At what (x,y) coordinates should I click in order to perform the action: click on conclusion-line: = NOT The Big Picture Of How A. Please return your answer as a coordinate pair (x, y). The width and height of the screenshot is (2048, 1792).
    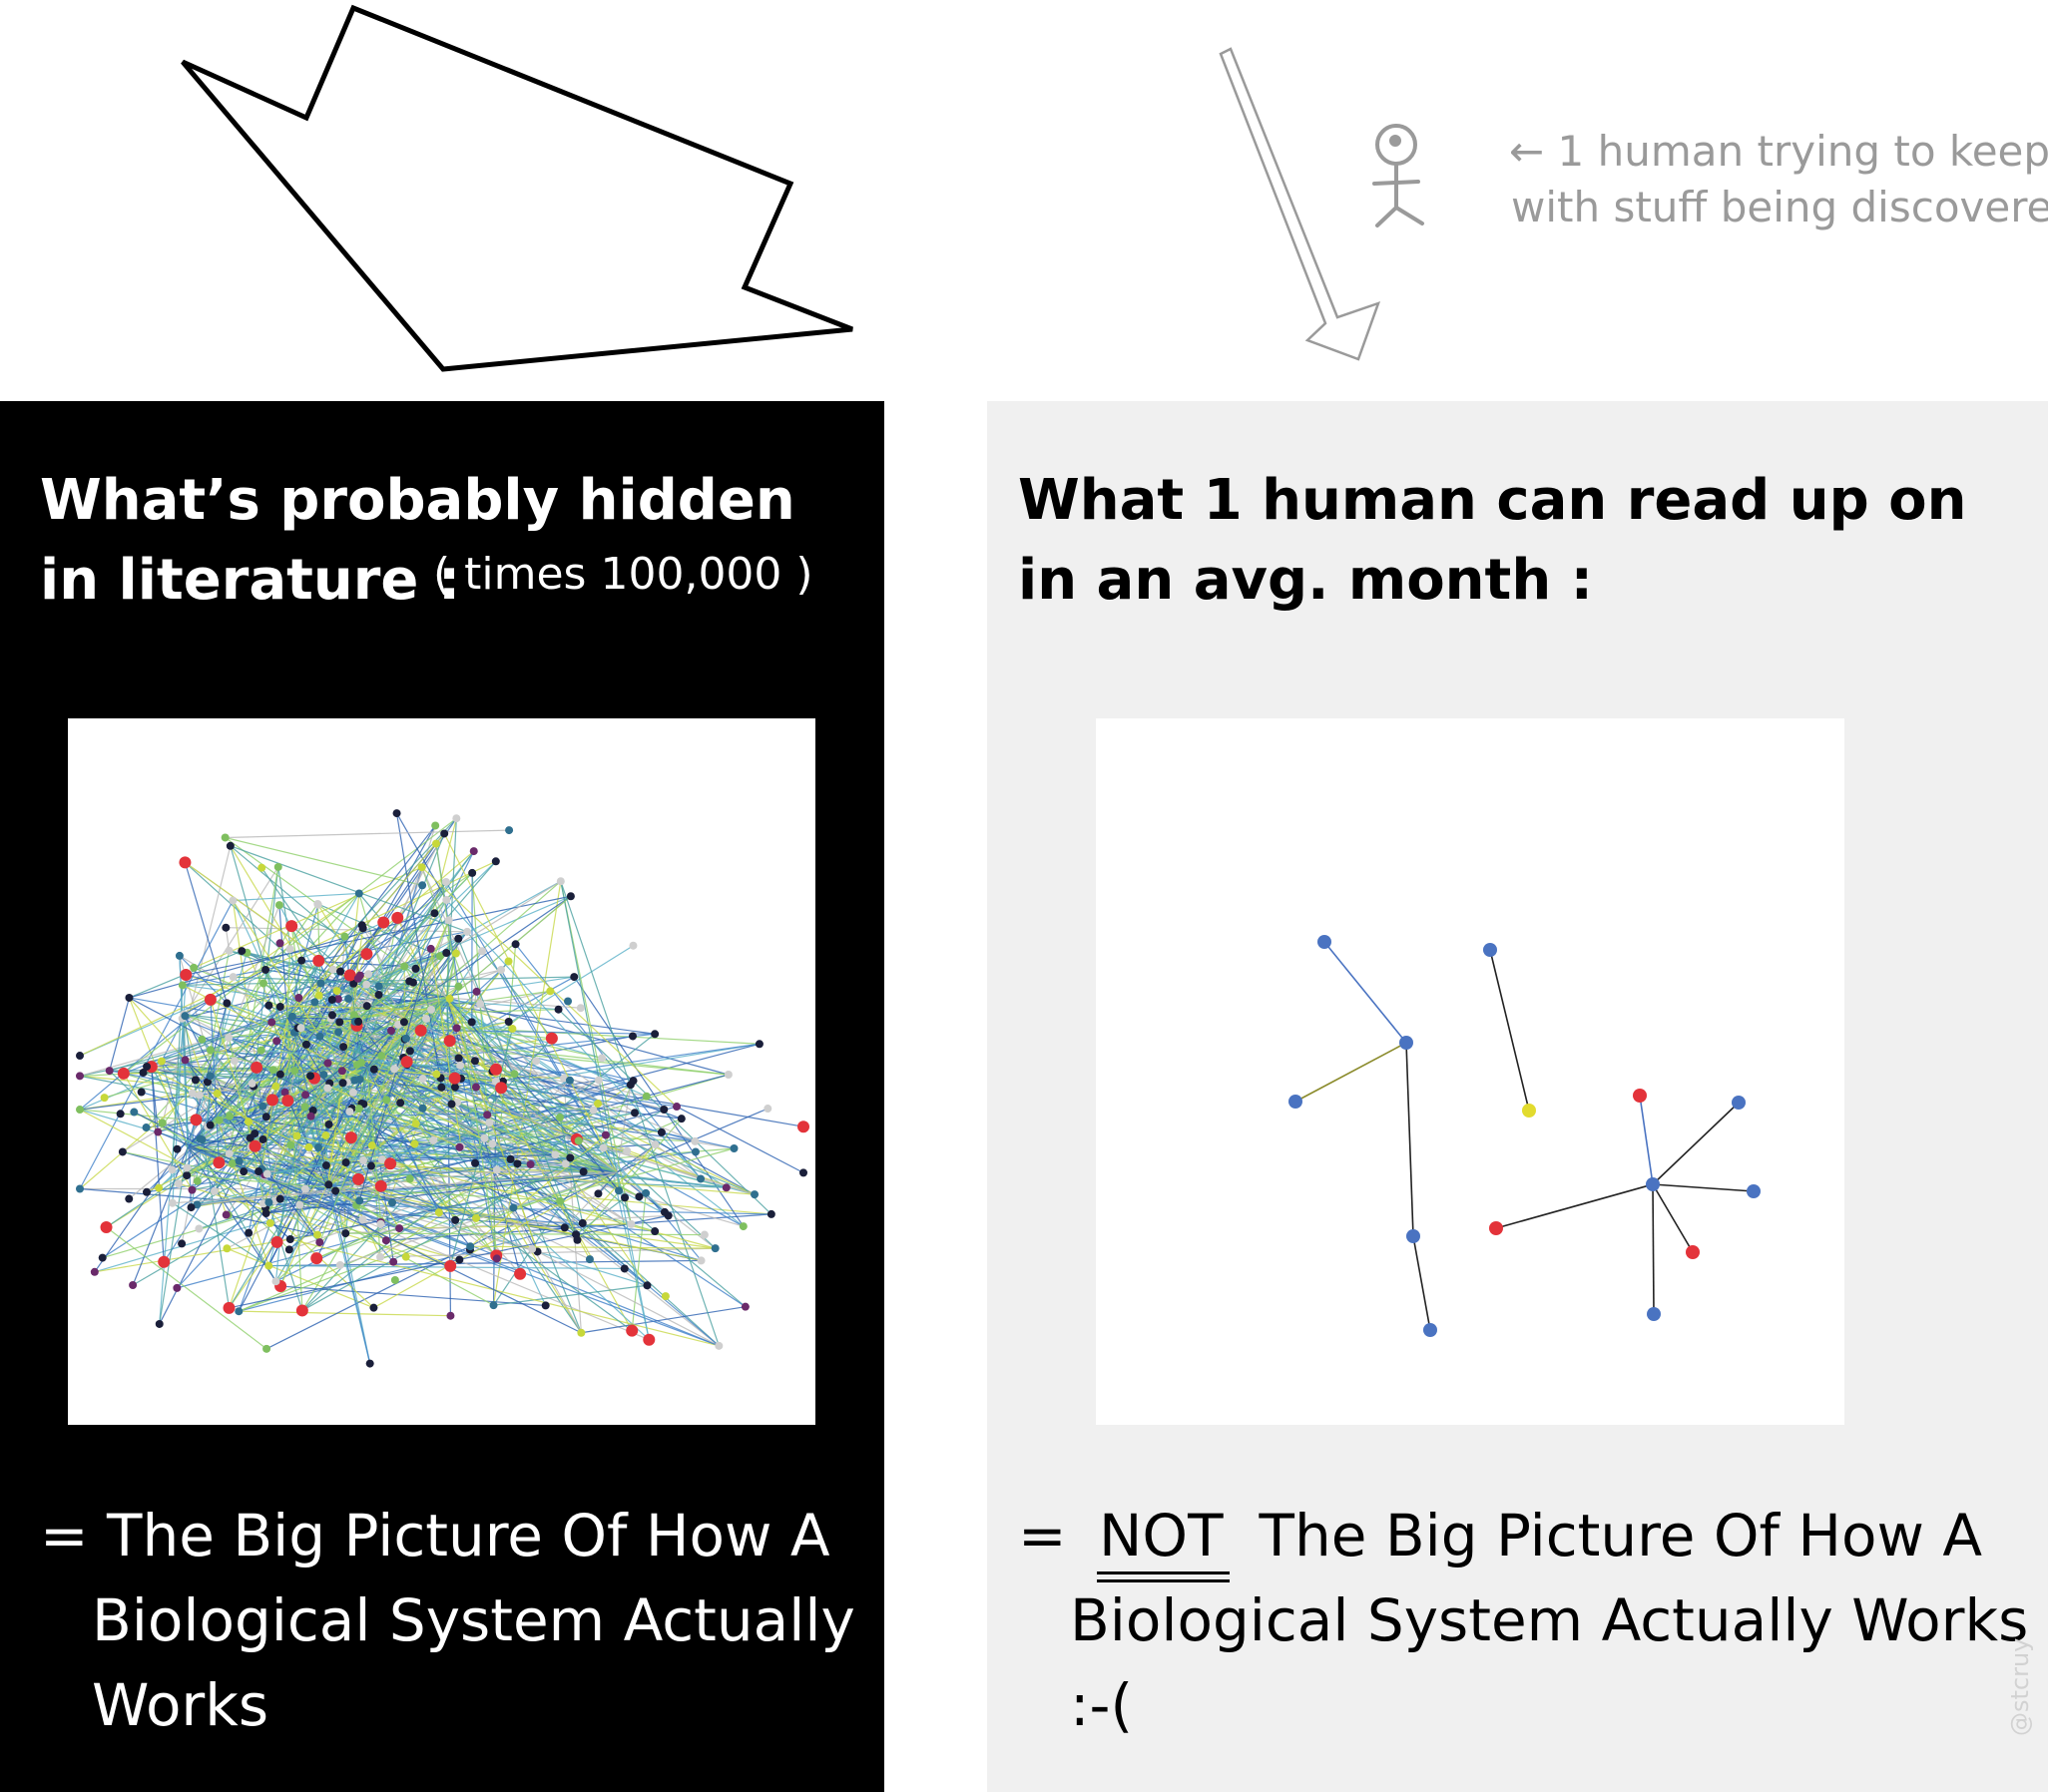
    Looking at the image, I should click on (1523, 1538).